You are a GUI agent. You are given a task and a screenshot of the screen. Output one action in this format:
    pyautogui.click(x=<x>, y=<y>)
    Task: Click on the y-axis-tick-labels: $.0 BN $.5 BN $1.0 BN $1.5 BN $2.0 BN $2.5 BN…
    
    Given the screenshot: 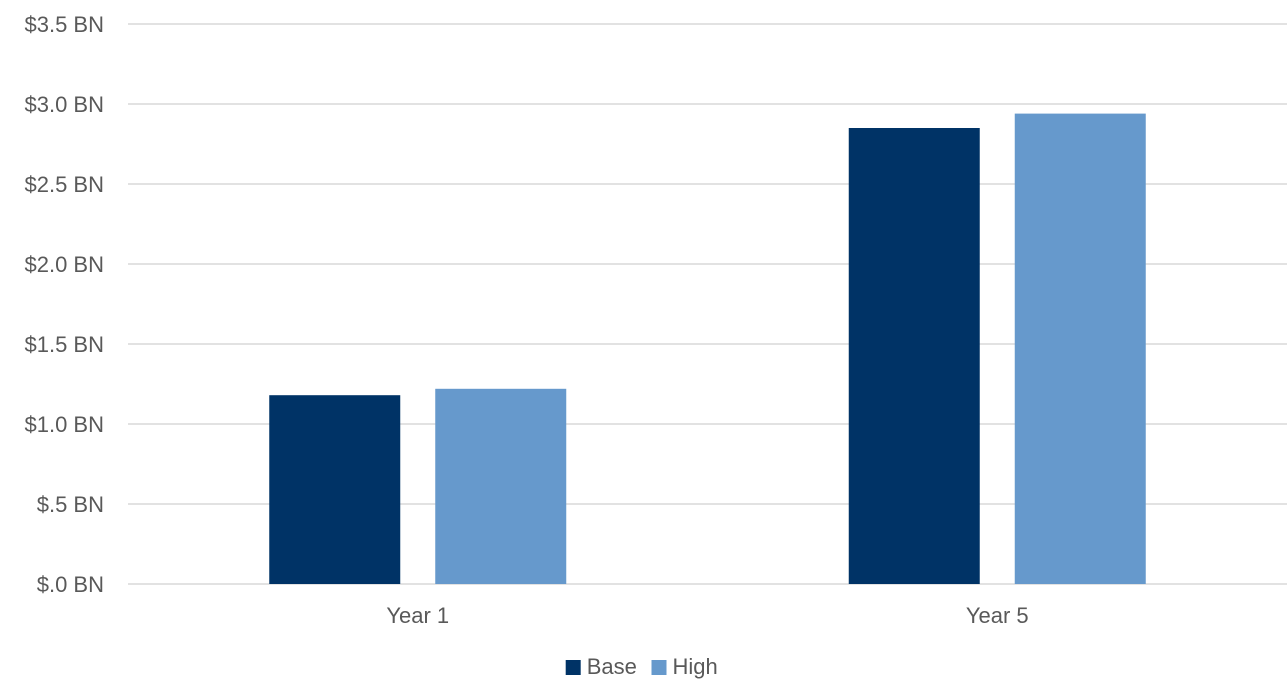 What is the action you would take?
    pyautogui.click(x=65, y=304)
    